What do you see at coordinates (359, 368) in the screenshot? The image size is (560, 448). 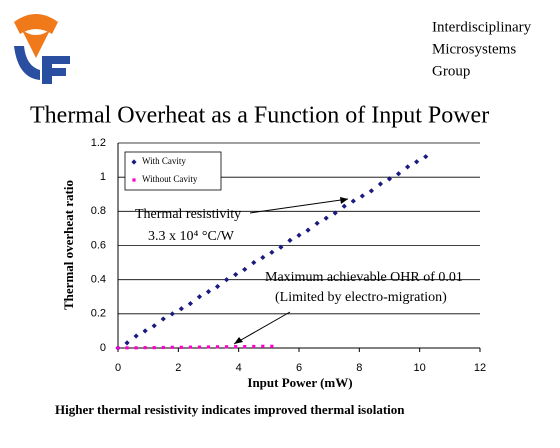 I see `x-tick-label: 8` at bounding box center [359, 368].